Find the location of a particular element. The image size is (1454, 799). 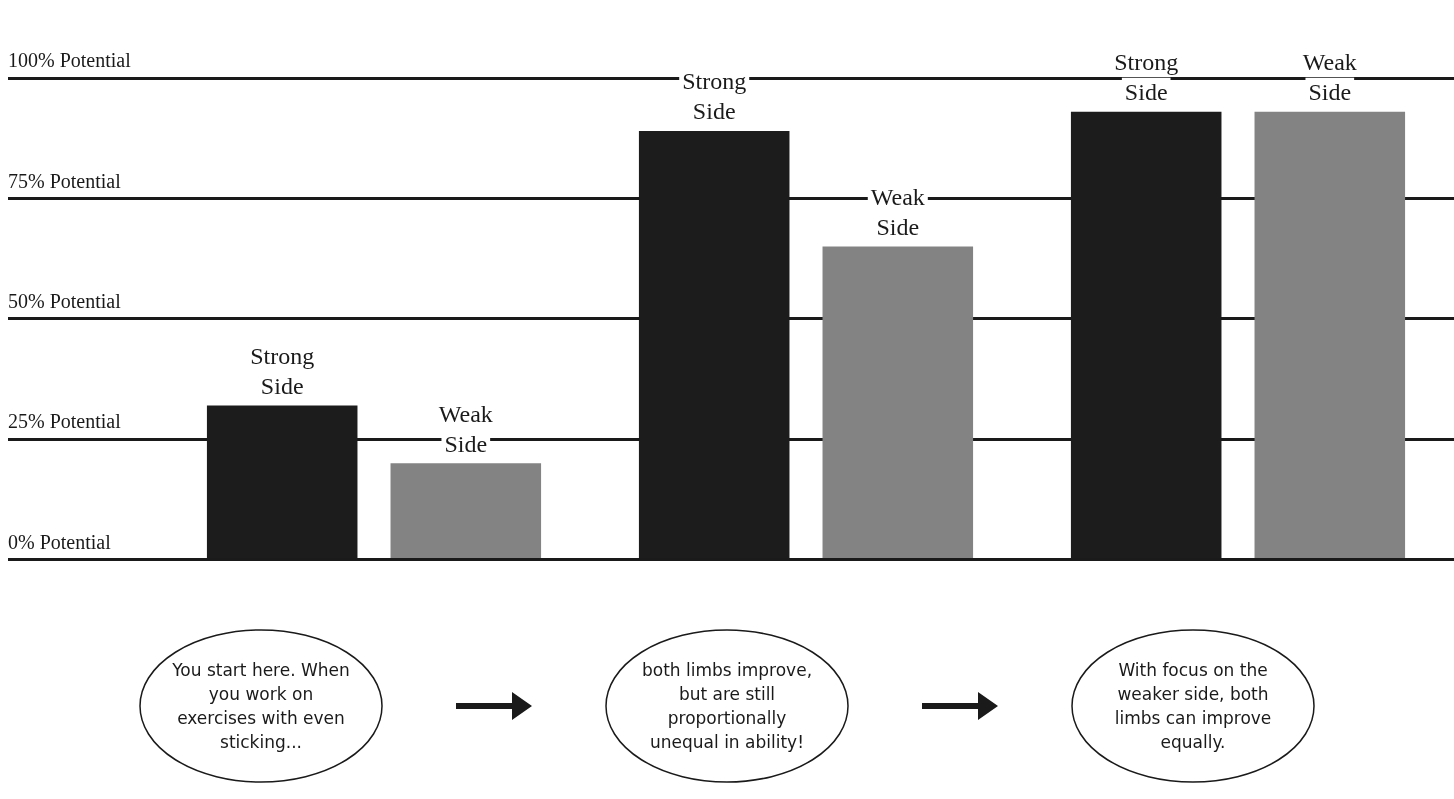

y-tick-label: 50% Potential is located at coordinates (65, 301).